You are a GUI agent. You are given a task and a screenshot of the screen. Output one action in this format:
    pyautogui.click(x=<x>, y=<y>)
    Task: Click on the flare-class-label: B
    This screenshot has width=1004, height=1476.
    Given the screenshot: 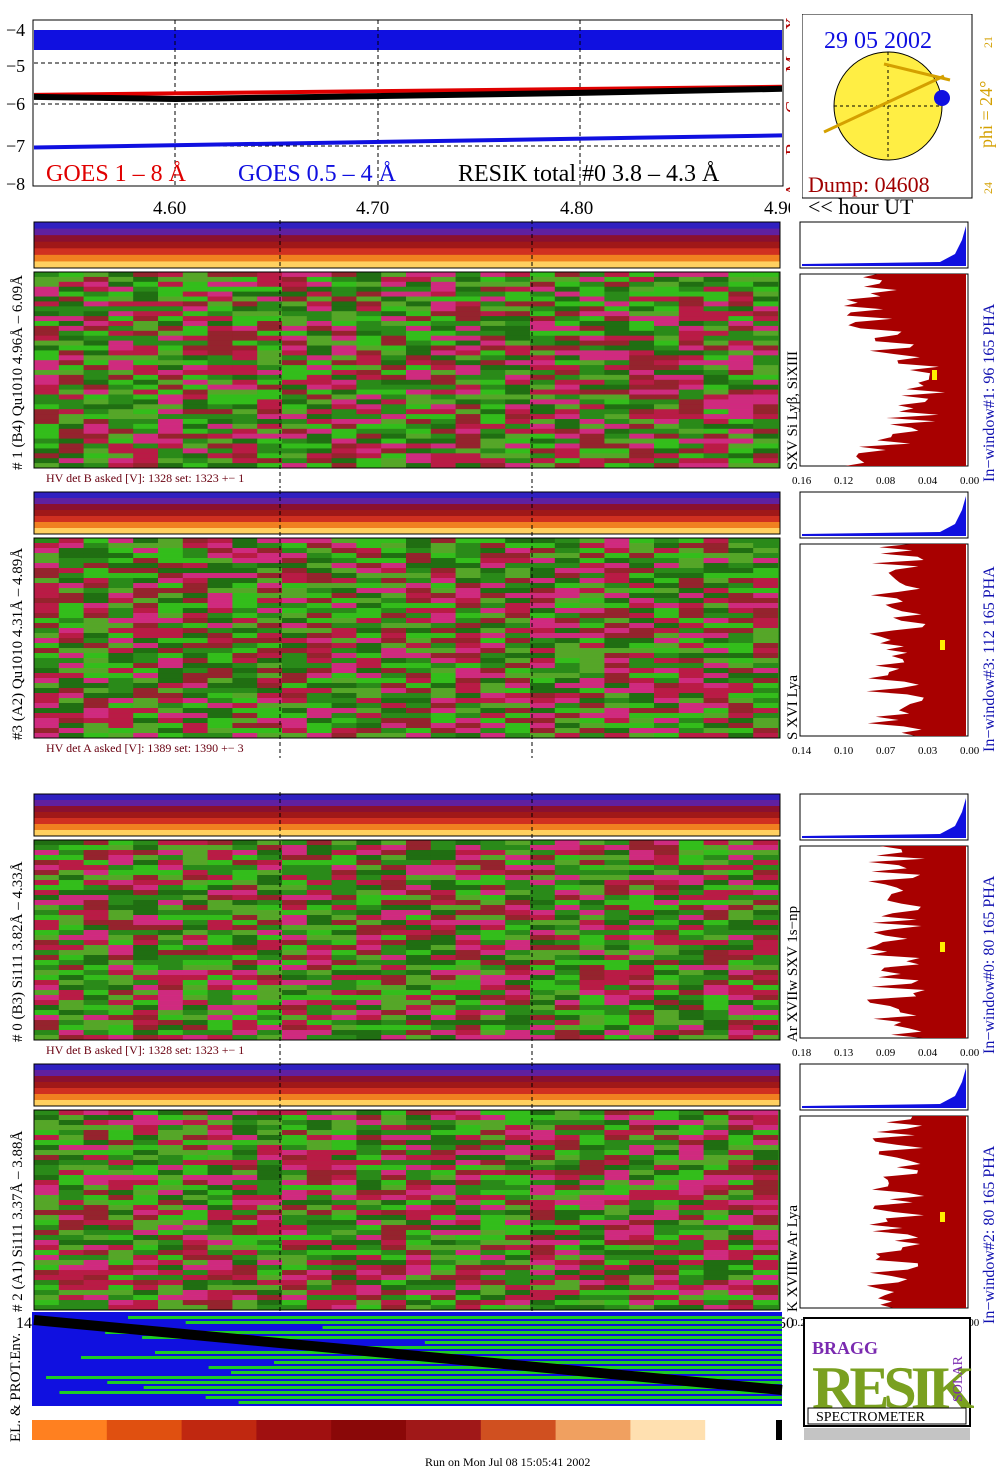 What is the action you would take?
    pyautogui.click(x=786, y=149)
    